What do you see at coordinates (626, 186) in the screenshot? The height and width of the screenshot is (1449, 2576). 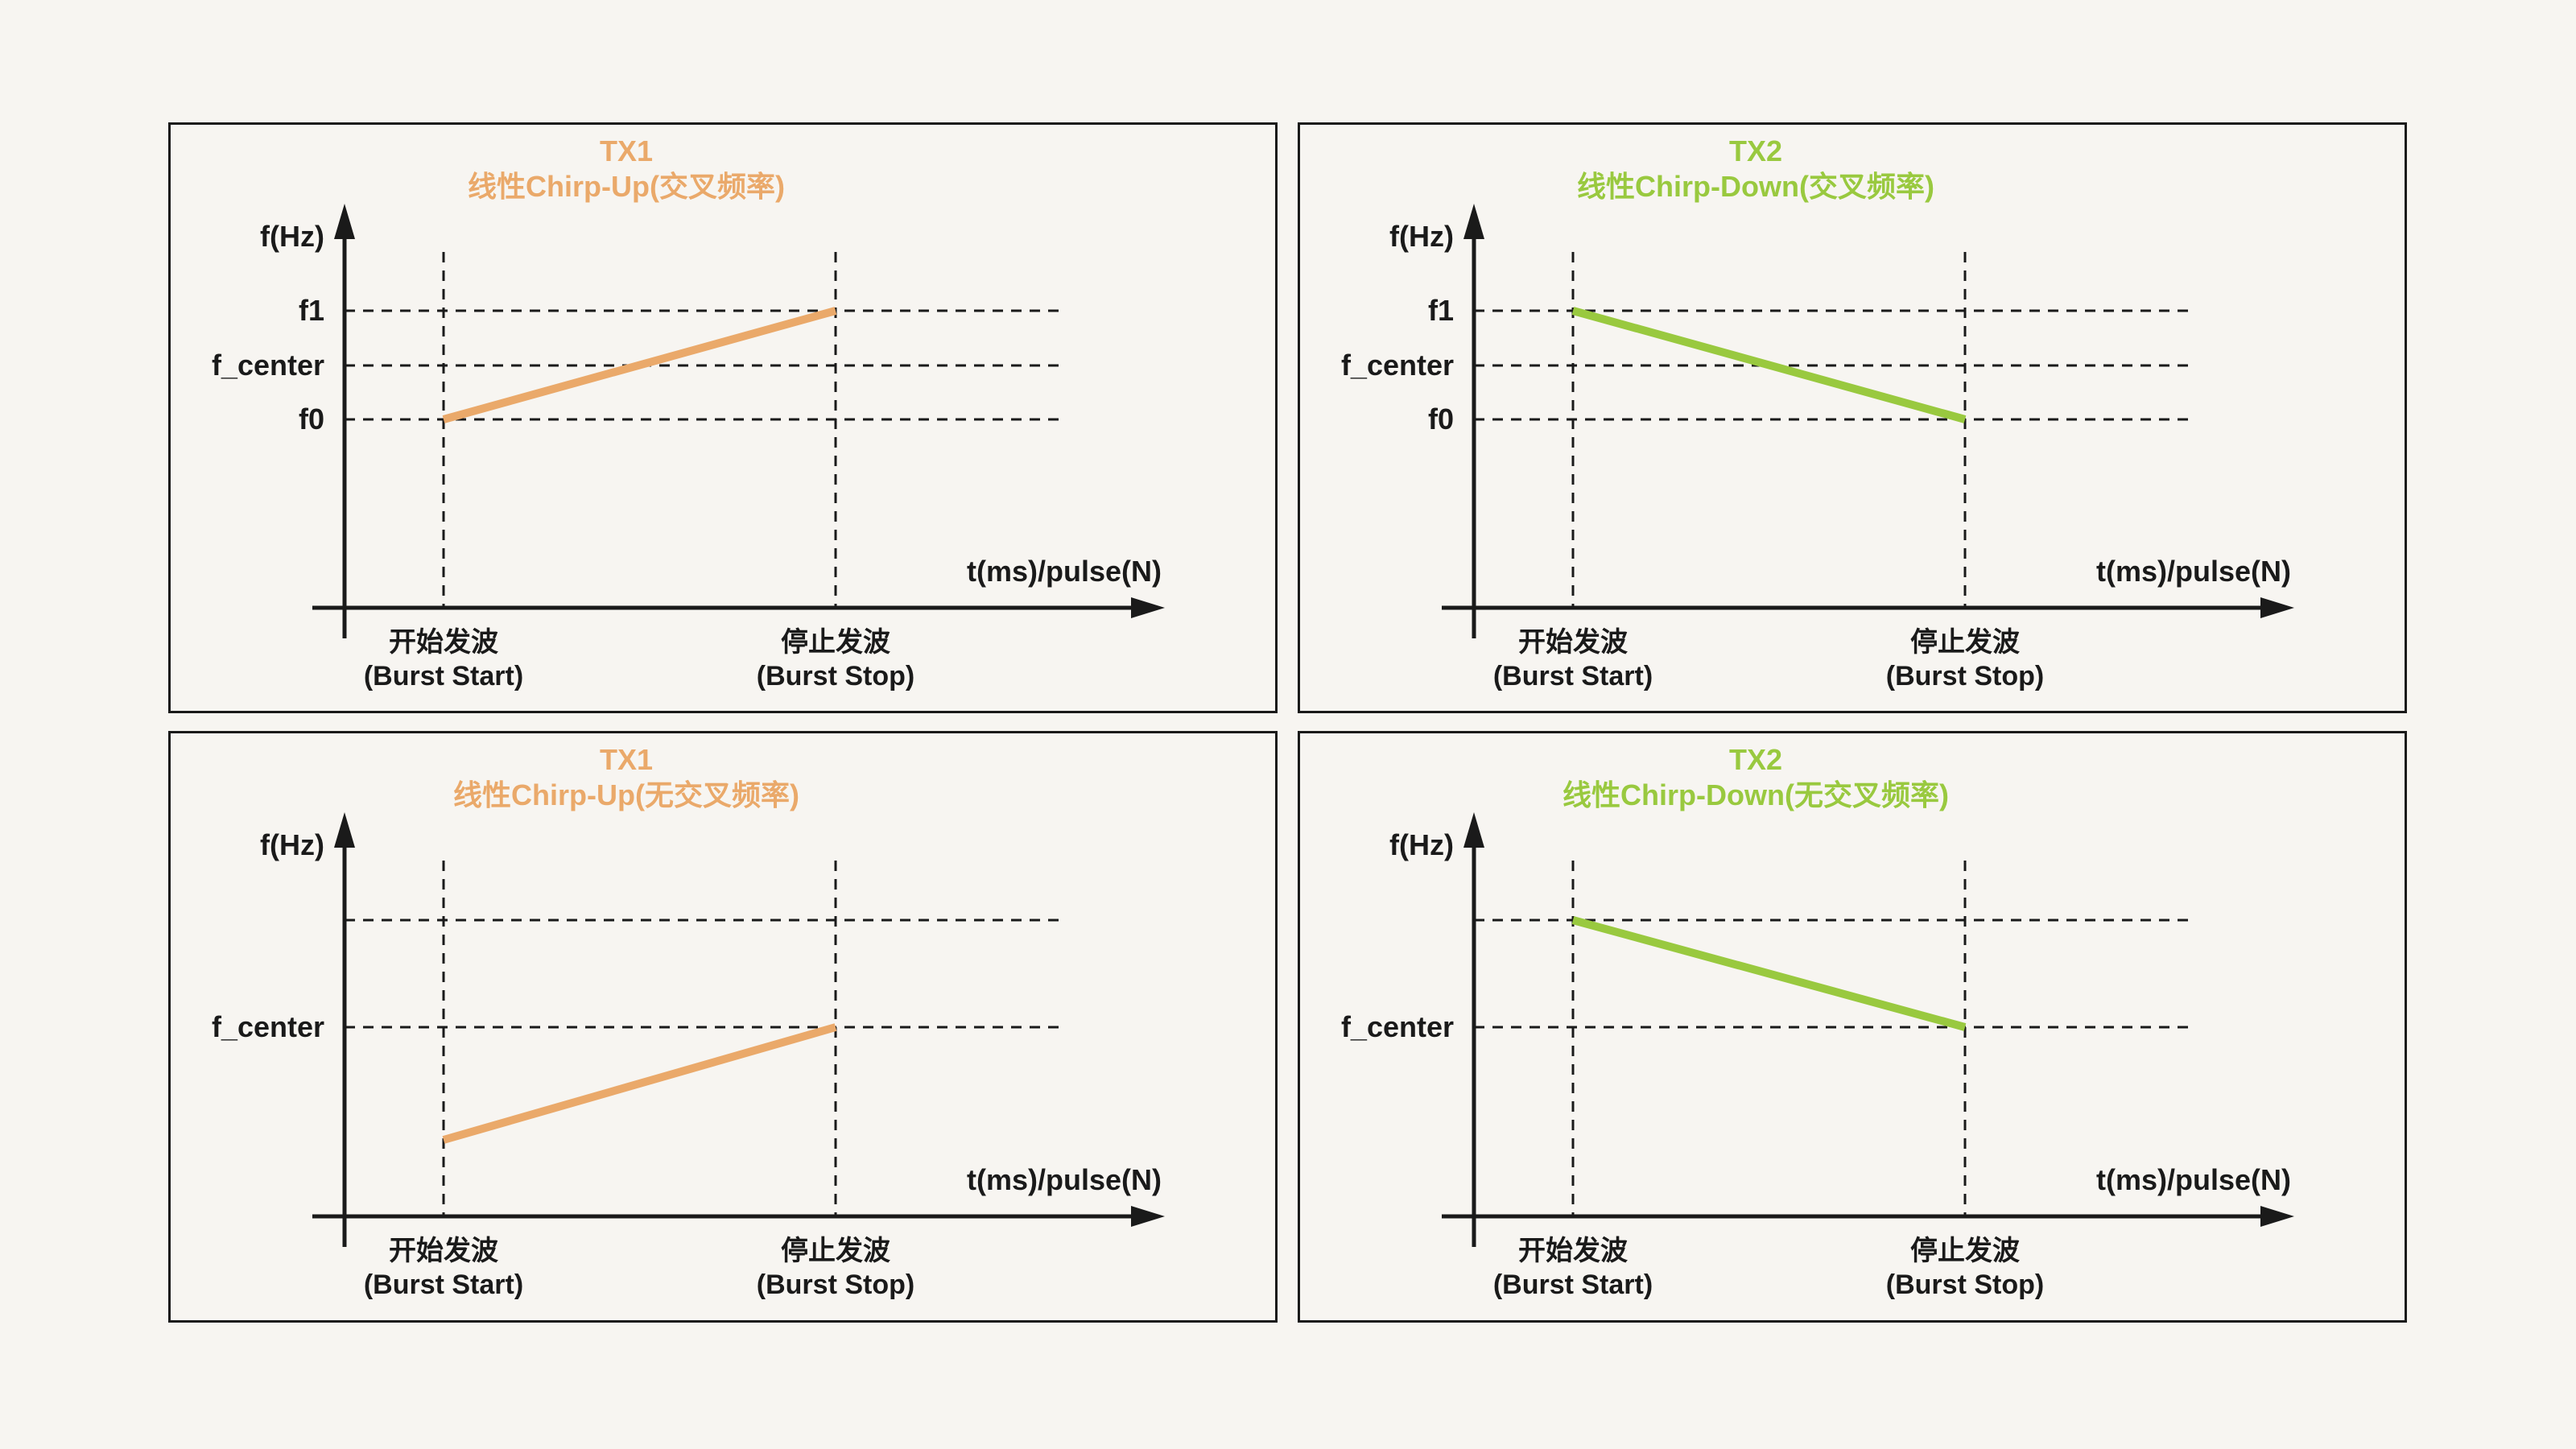 I see `panel-title-line2: 线性Chirp-Up(交叉频率)` at bounding box center [626, 186].